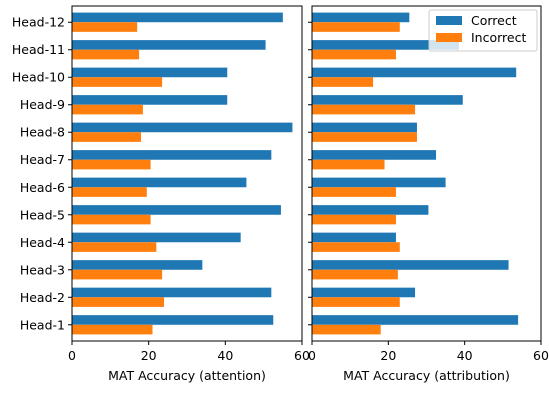 Image resolution: width=549 pixels, height=396 pixels. What do you see at coordinates (498, 37) in the screenshot?
I see `legend-label-incorrect: Incorrect` at bounding box center [498, 37].